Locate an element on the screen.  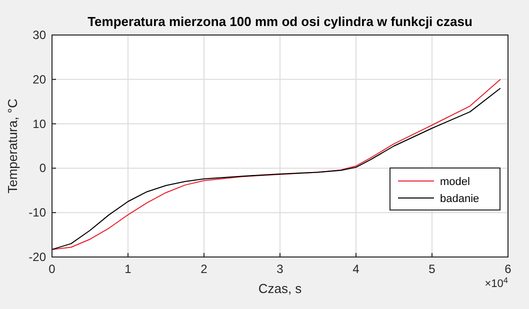
y-tick-label: 10 is located at coordinates (39, 123).